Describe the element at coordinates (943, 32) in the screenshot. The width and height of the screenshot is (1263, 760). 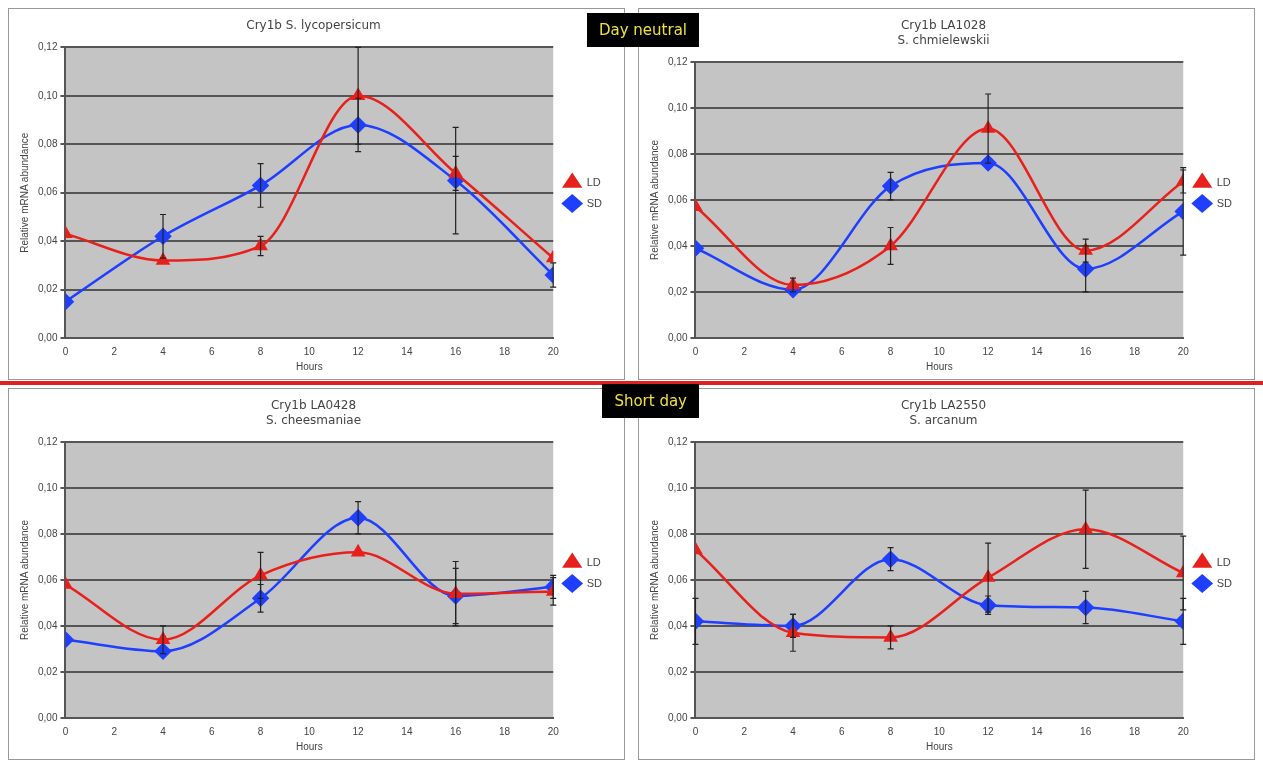
I see `chart-title: Cry1b LA1028 S. chmielewskii` at that location.